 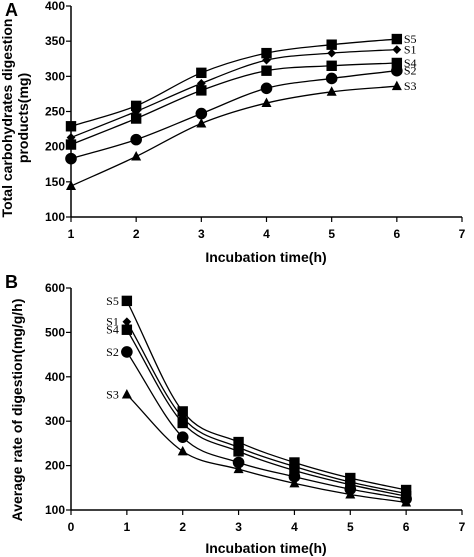 What do you see at coordinates (55, 421) in the screenshot?
I see `panel-b-y-tick-label: 300` at bounding box center [55, 421].